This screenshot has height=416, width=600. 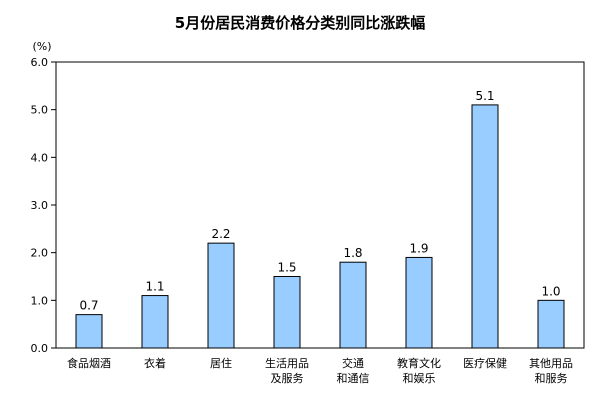 What do you see at coordinates (41, 46) in the screenshot?
I see `y-axis-unit: (%)` at bounding box center [41, 46].